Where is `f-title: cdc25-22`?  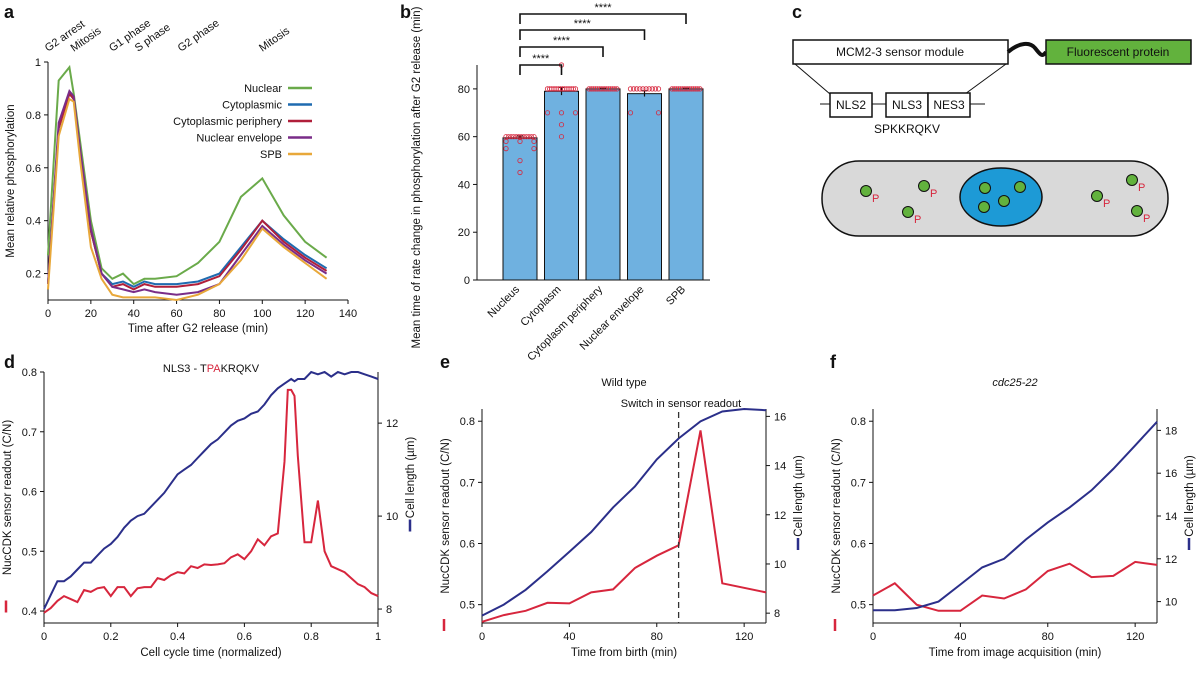 f-title: cdc25-22 is located at coordinates (1014, 383).